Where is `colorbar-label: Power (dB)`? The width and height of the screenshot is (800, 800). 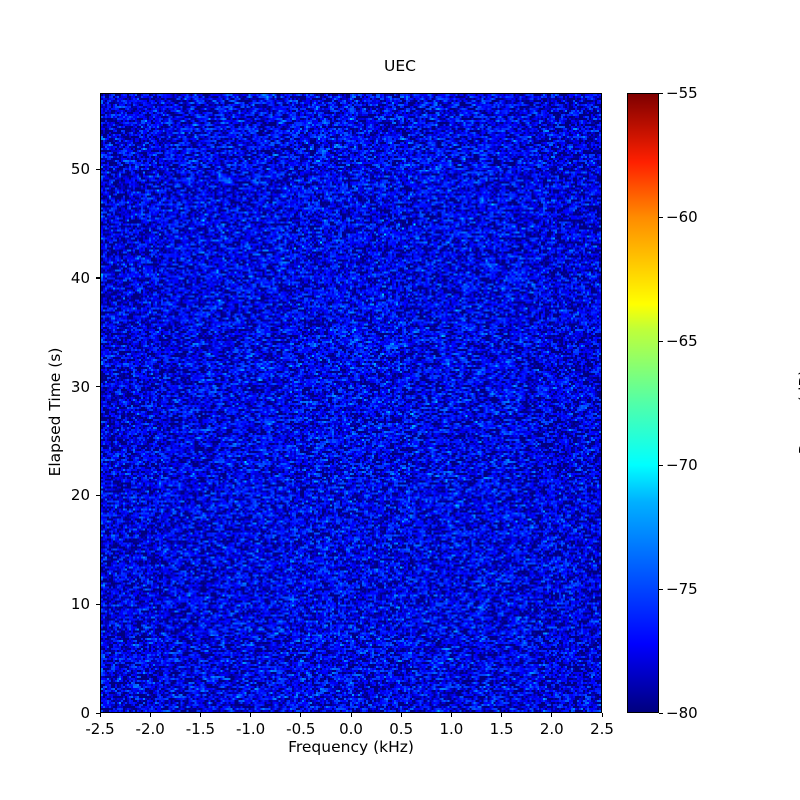
colorbar-label: Power (dB) is located at coordinates (798, 412).